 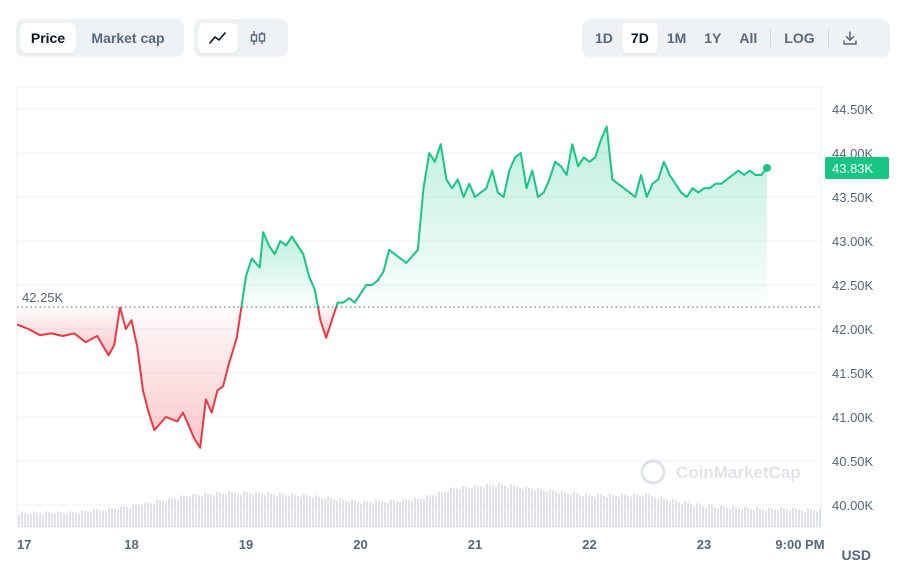 What do you see at coordinates (639, 38) in the screenshot?
I see `range-7d: 7D` at bounding box center [639, 38].